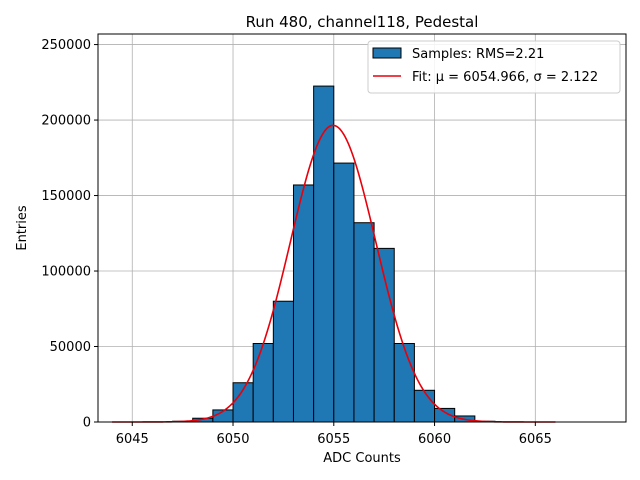 The width and height of the screenshot is (640, 480). Describe the element at coordinates (66, 45) in the screenshot. I see `y-tick-label: 250000` at that location.